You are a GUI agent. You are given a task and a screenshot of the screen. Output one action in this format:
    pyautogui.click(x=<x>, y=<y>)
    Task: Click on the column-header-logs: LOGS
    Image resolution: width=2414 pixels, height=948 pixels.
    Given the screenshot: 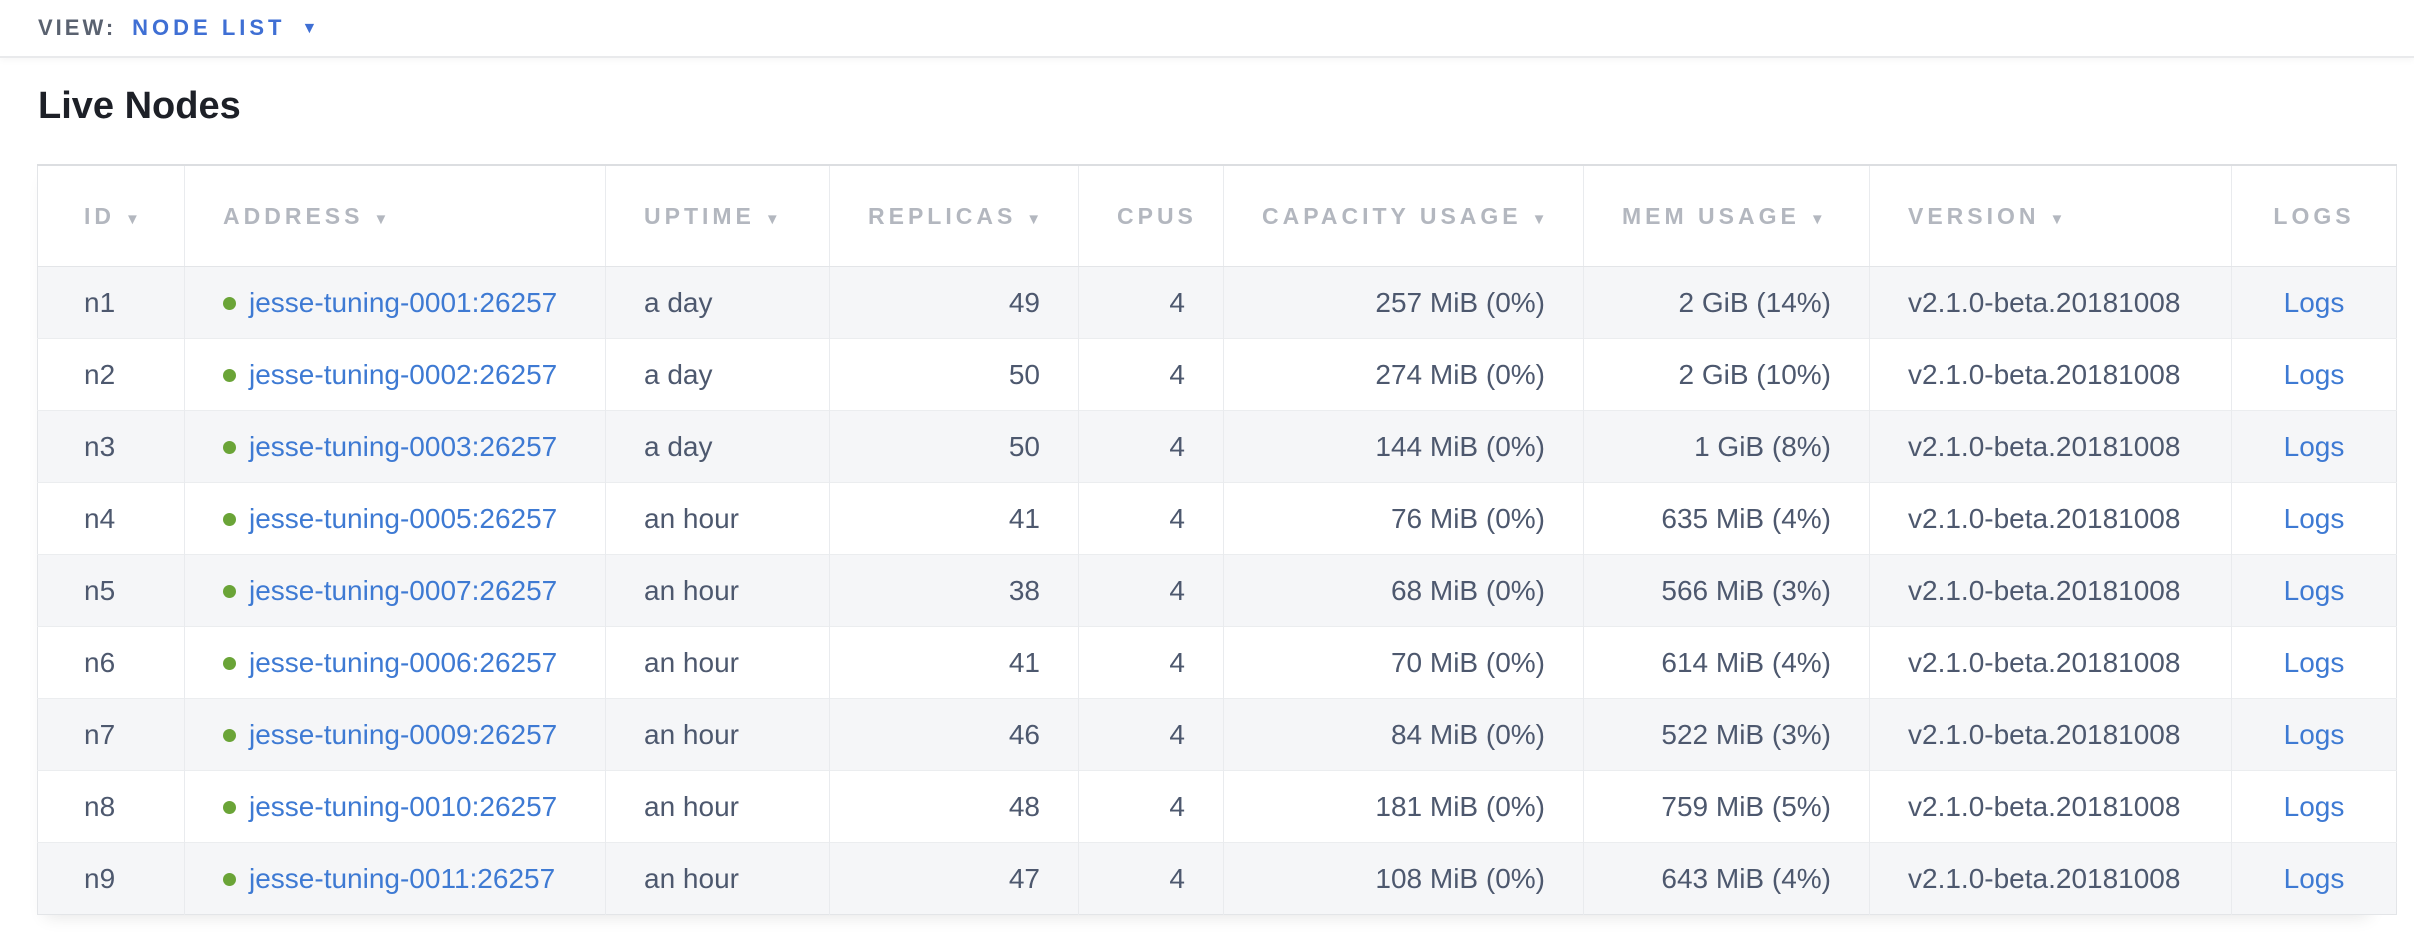 What is the action you would take?
    pyautogui.click(x=2314, y=216)
    